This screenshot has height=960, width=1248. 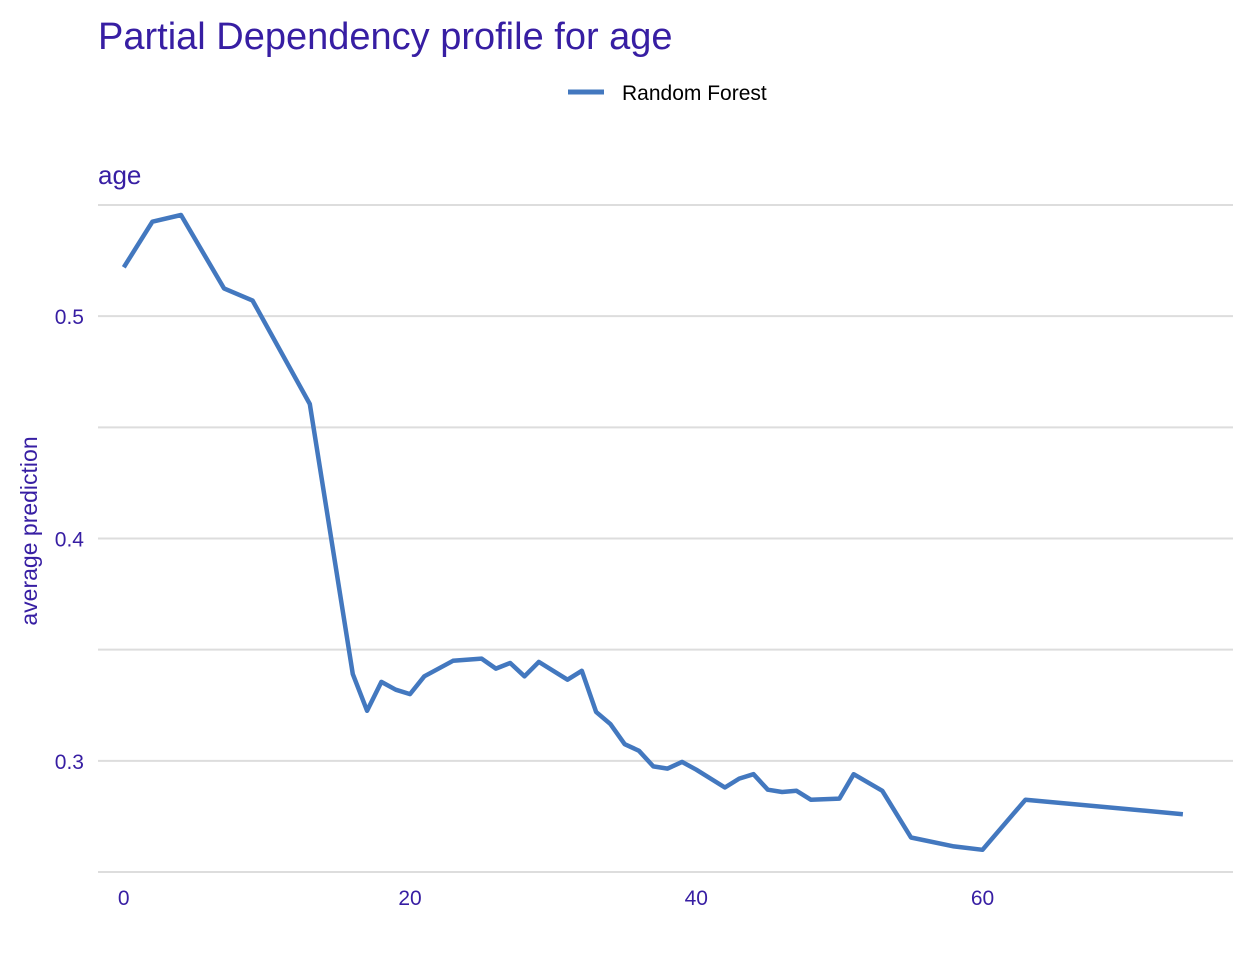 What do you see at coordinates (29, 530) in the screenshot?
I see `y-axis-label: average prediction` at bounding box center [29, 530].